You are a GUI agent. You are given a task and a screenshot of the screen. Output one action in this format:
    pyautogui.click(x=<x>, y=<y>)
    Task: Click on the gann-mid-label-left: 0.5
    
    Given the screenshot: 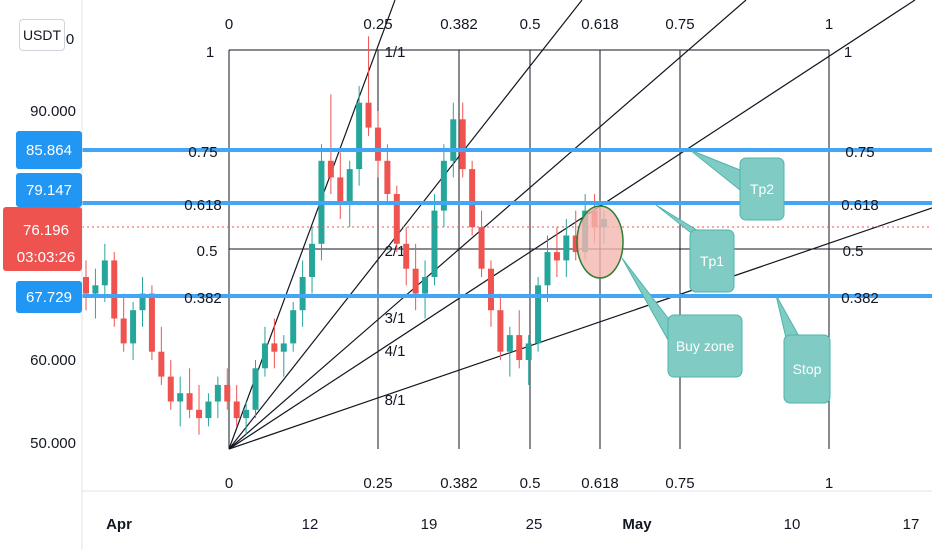 What is the action you would take?
    pyautogui.click(x=207, y=251)
    